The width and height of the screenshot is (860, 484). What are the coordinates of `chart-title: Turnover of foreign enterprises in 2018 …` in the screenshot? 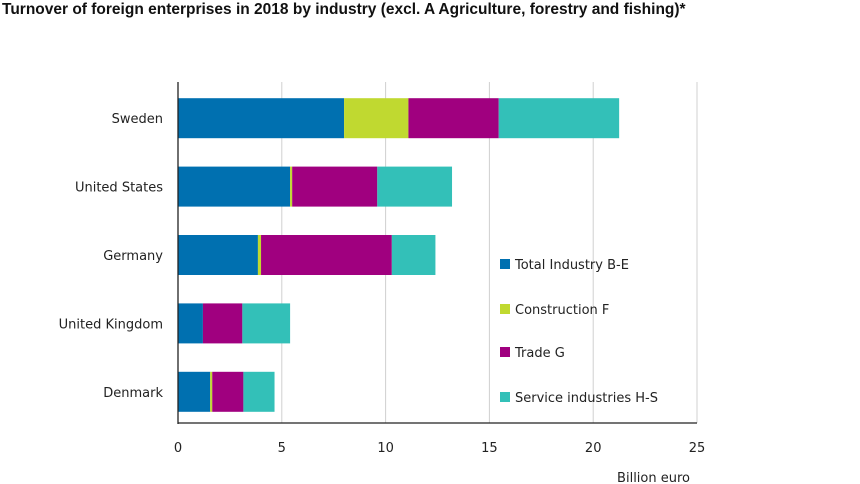 It's located at (344, 9).